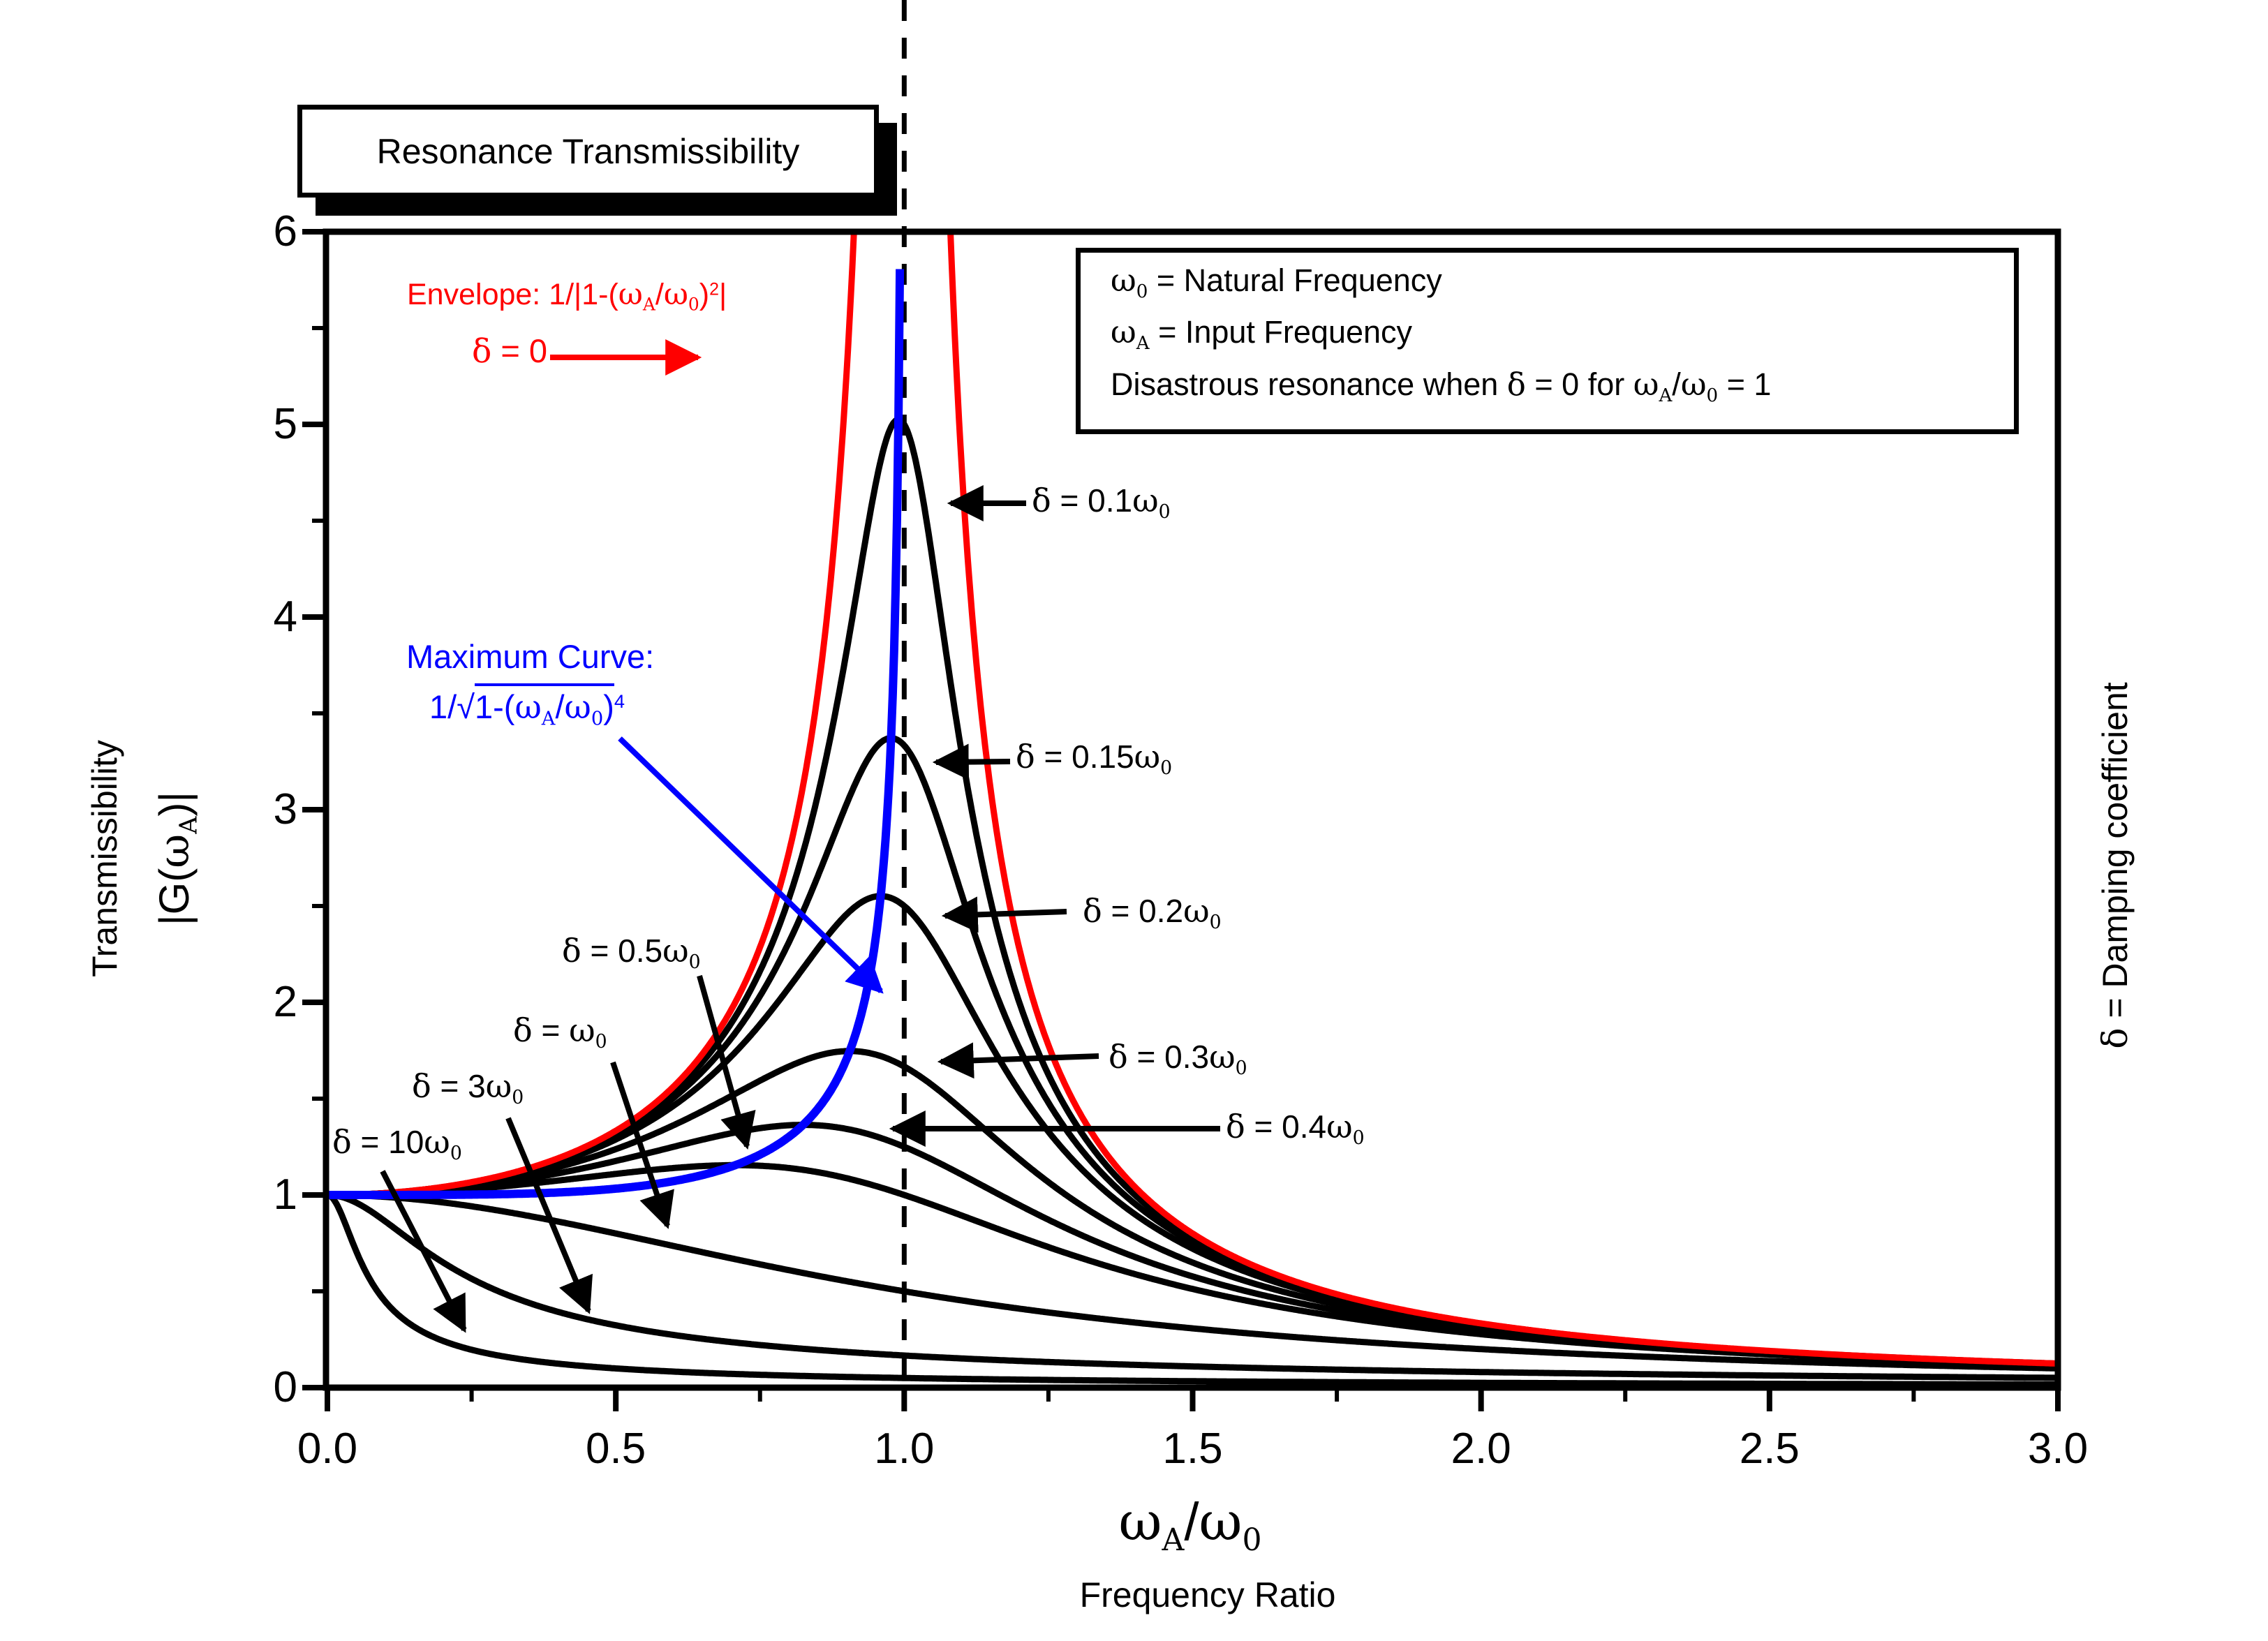 This screenshot has height=1641, width=2268. What do you see at coordinates (285, 1195) in the screenshot?
I see `y-tick-label: 1` at bounding box center [285, 1195].